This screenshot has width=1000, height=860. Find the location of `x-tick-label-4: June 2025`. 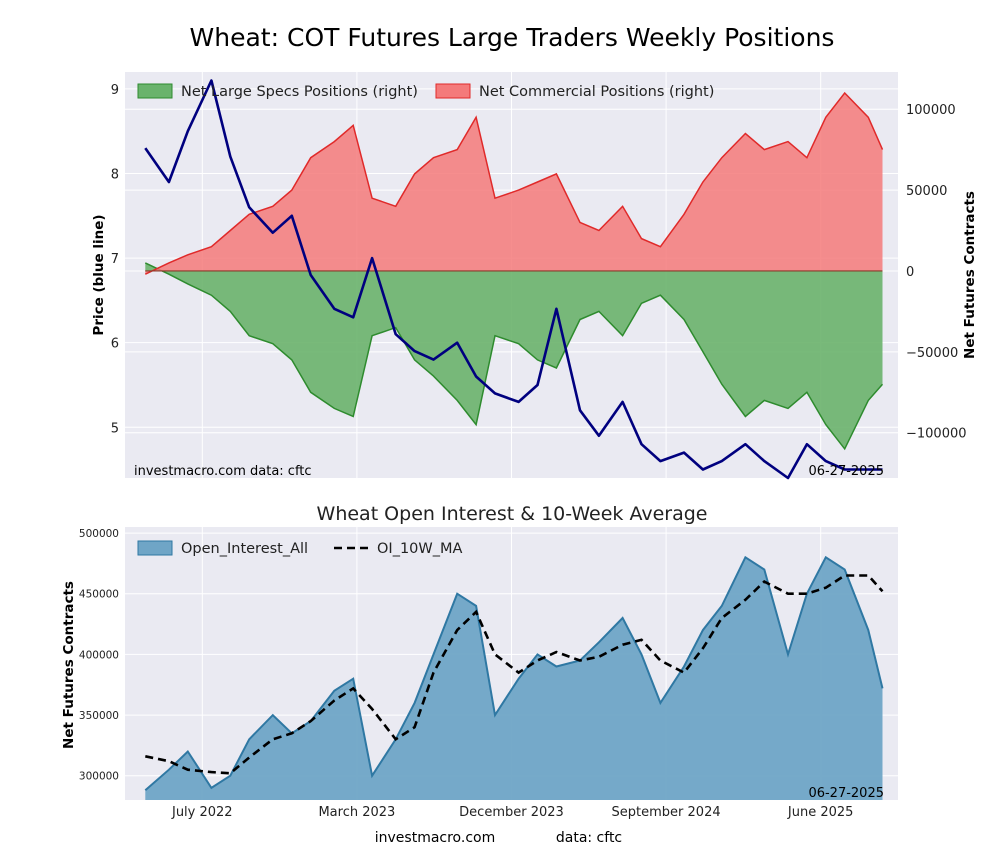

x-tick-label-4: June 2025 is located at coordinates (820, 812).